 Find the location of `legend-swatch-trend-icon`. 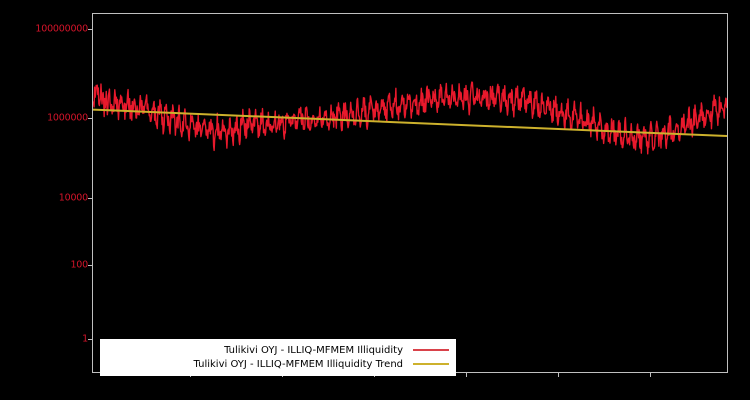

legend-swatch-trend-icon is located at coordinates (431, 364).